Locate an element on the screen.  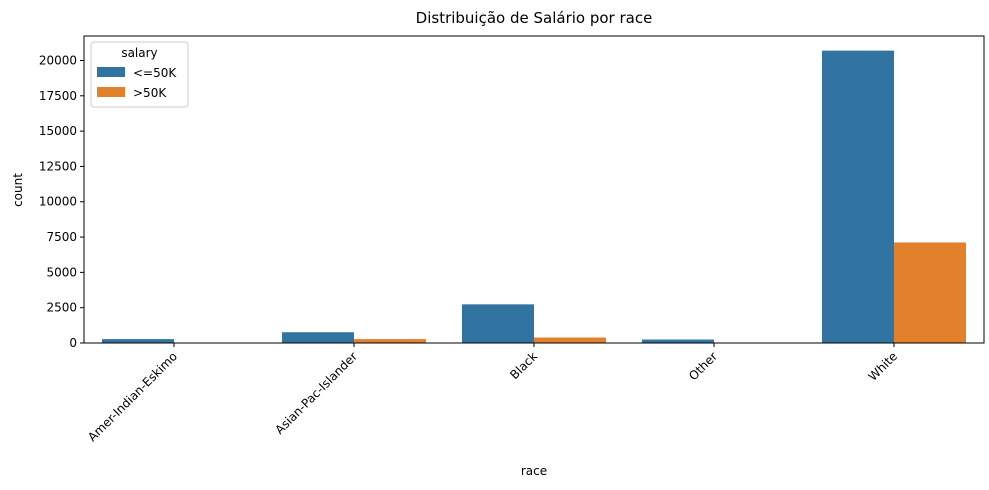
x-tick-label: Amer-Indian-Eskimo is located at coordinates (132, 396).